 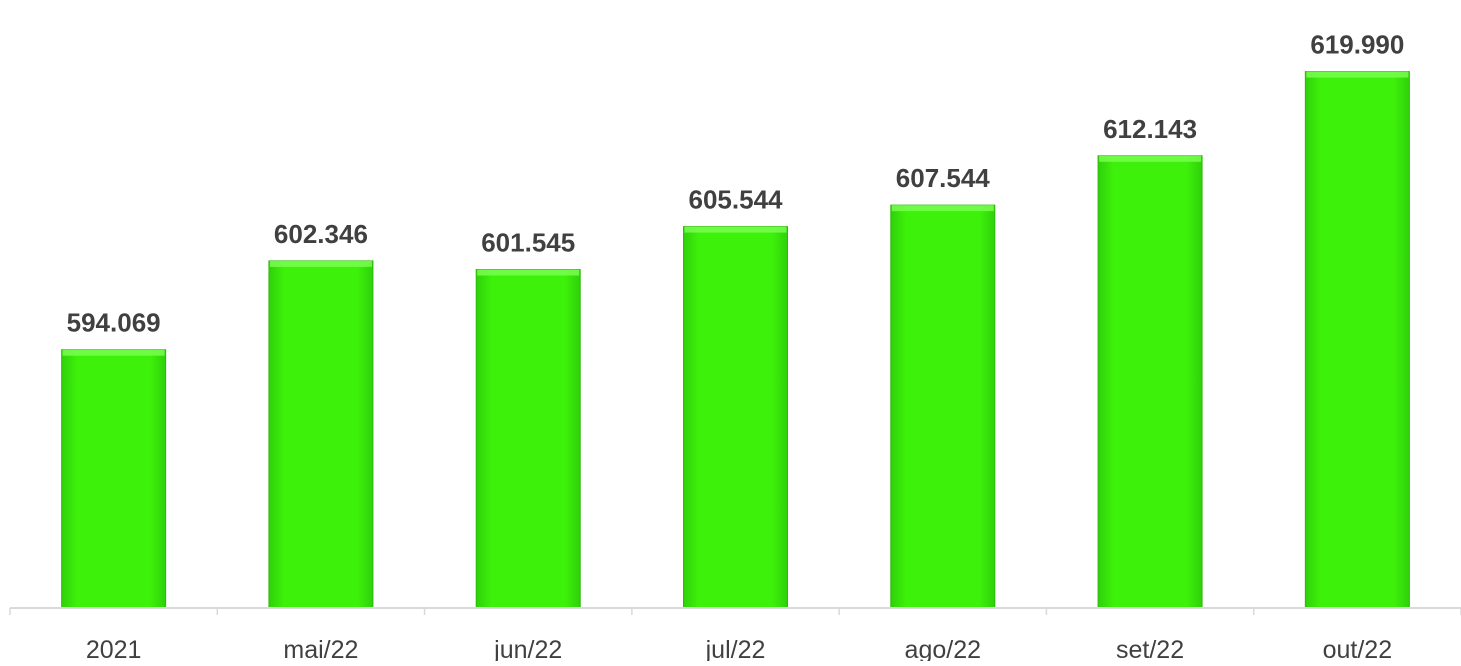 What do you see at coordinates (114, 648) in the screenshot?
I see `x-tick-label: 2021` at bounding box center [114, 648].